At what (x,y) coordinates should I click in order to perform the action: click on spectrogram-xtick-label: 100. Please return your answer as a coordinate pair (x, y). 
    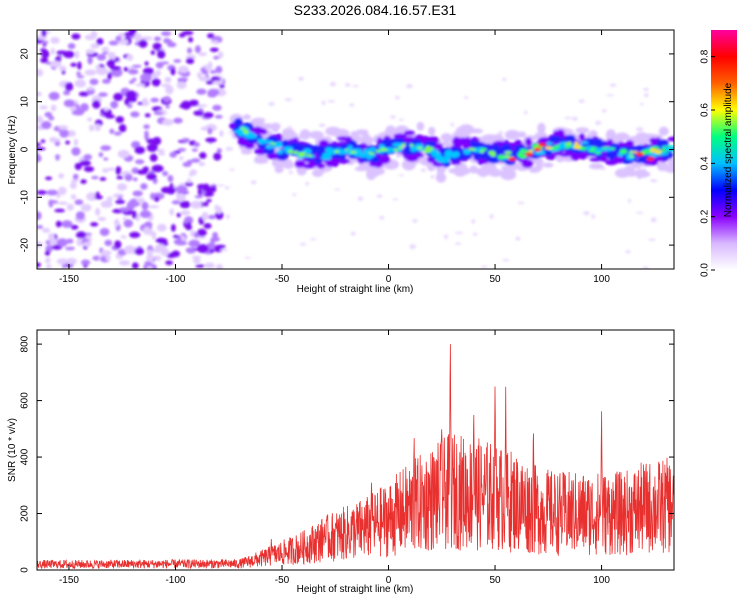
    Looking at the image, I should click on (601, 279).